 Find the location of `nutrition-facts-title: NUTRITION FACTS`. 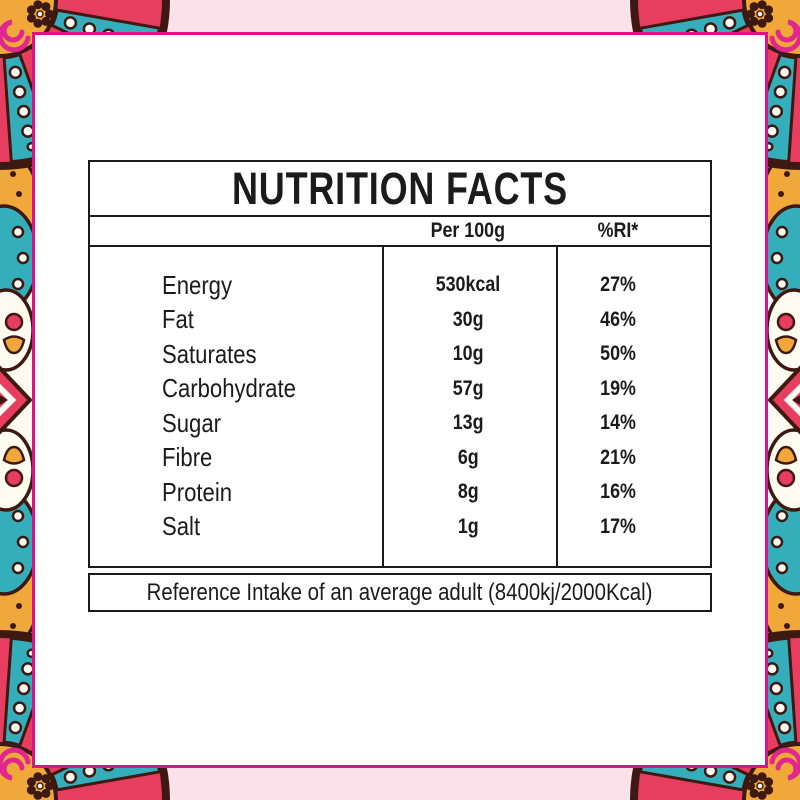

nutrition-facts-title: NUTRITION FACTS is located at coordinates (399, 188).